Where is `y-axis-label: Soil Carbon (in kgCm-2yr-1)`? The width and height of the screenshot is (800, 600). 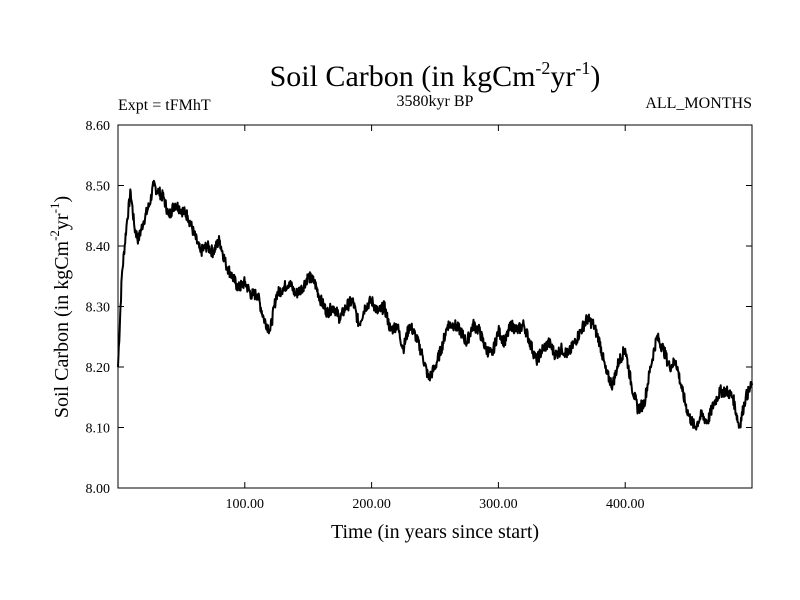 y-axis-label: Soil Carbon (in kgCm-2yr-1) is located at coordinates (60, 307).